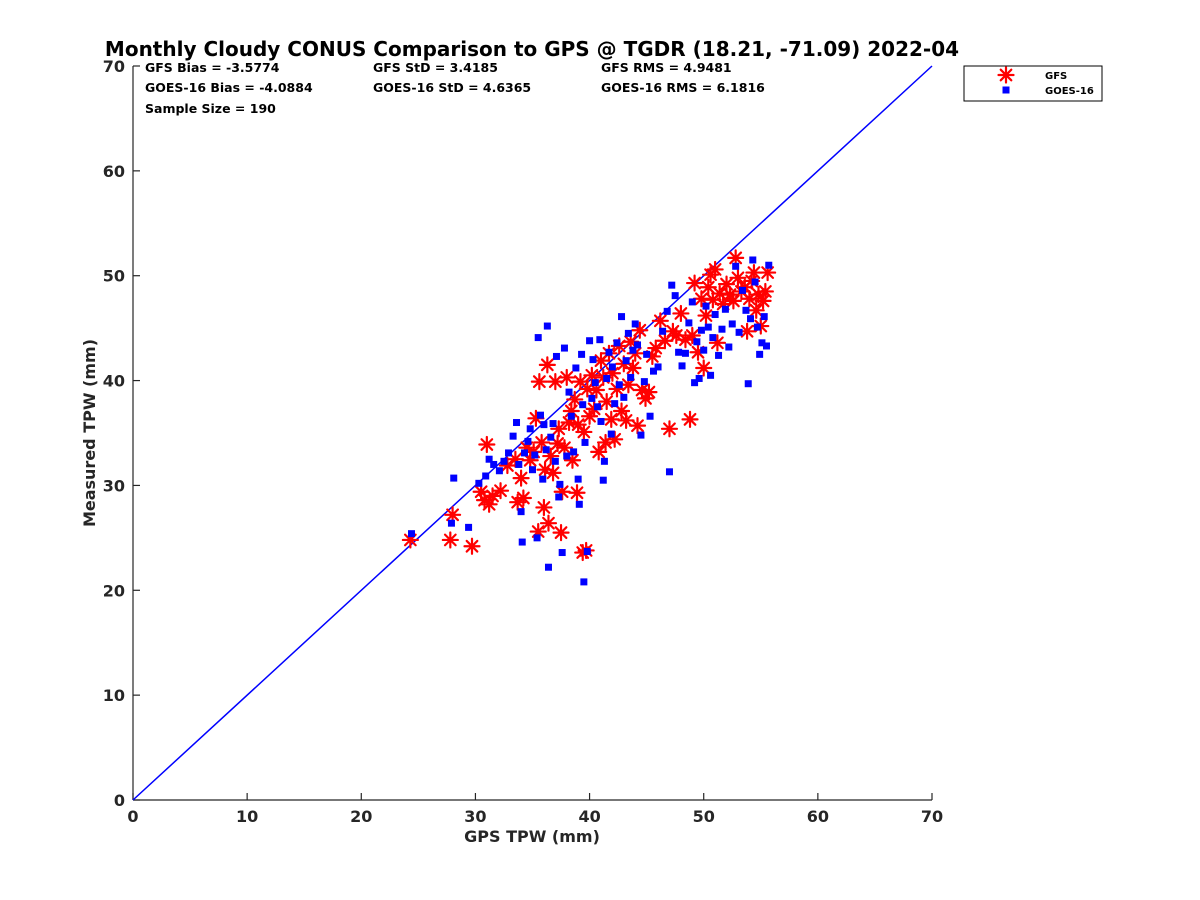 The height and width of the screenshot is (900, 1200). Describe the element at coordinates (589, 816) in the screenshot. I see `x-tick-label-4: 40` at that location.